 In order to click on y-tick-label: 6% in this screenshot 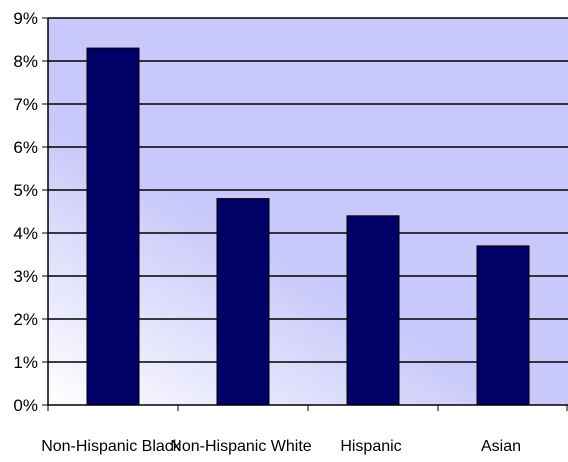, I will do `click(25, 147)`.